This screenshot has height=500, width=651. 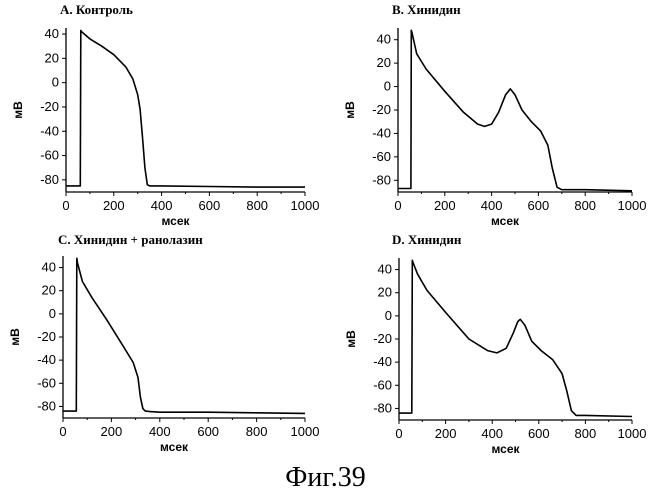 What do you see at coordinates (325, 477) in the screenshot?
I see `figure-caption: Фиг.39` at bounding box center [325, 477].